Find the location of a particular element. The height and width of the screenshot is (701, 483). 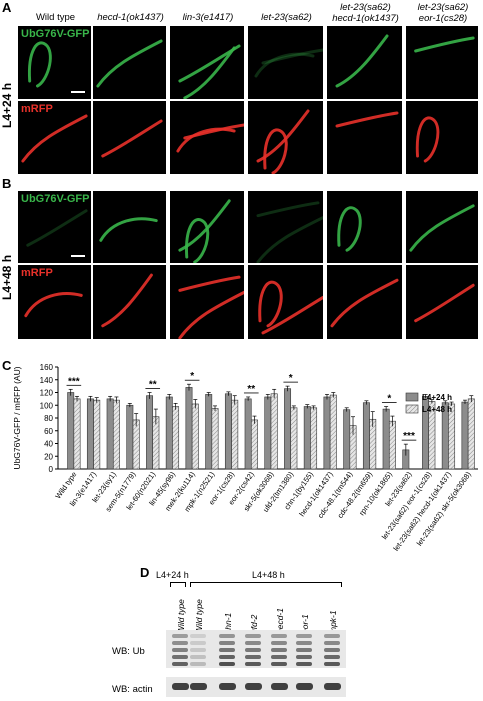

legend-label-48h: L4+48 h is located at coordinates (437, 409).